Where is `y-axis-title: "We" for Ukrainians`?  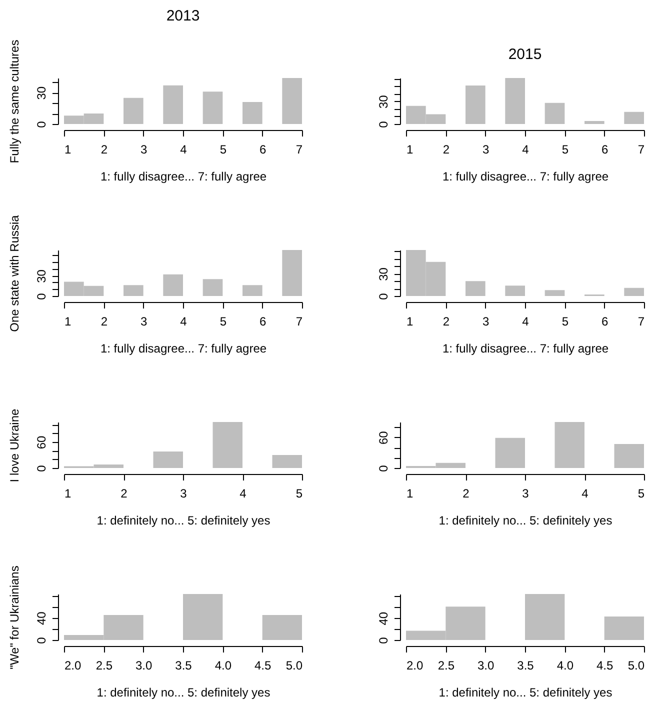
y-axis-title: "We" for Ukrainians is located at coordinates (15, 618).